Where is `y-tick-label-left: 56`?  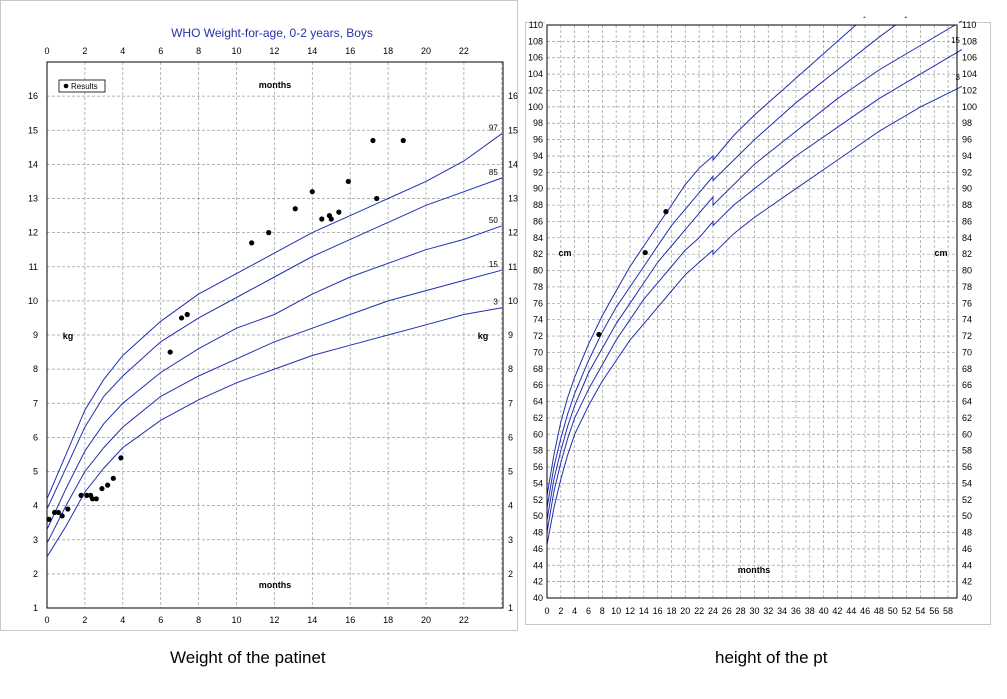 y-tick-label-left: 56 is located at coordinates (538, 467).